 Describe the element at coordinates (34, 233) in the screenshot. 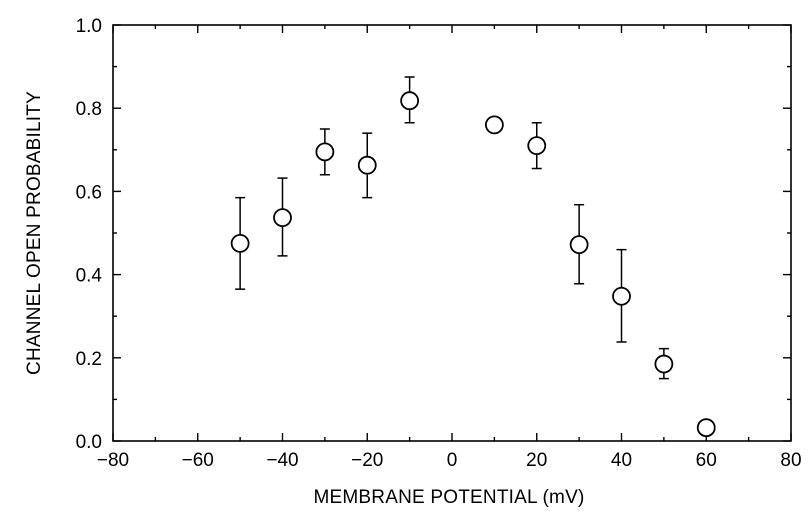

I see `y-axis-title: CHANNEL OPEN PROBABILITY` at that location.